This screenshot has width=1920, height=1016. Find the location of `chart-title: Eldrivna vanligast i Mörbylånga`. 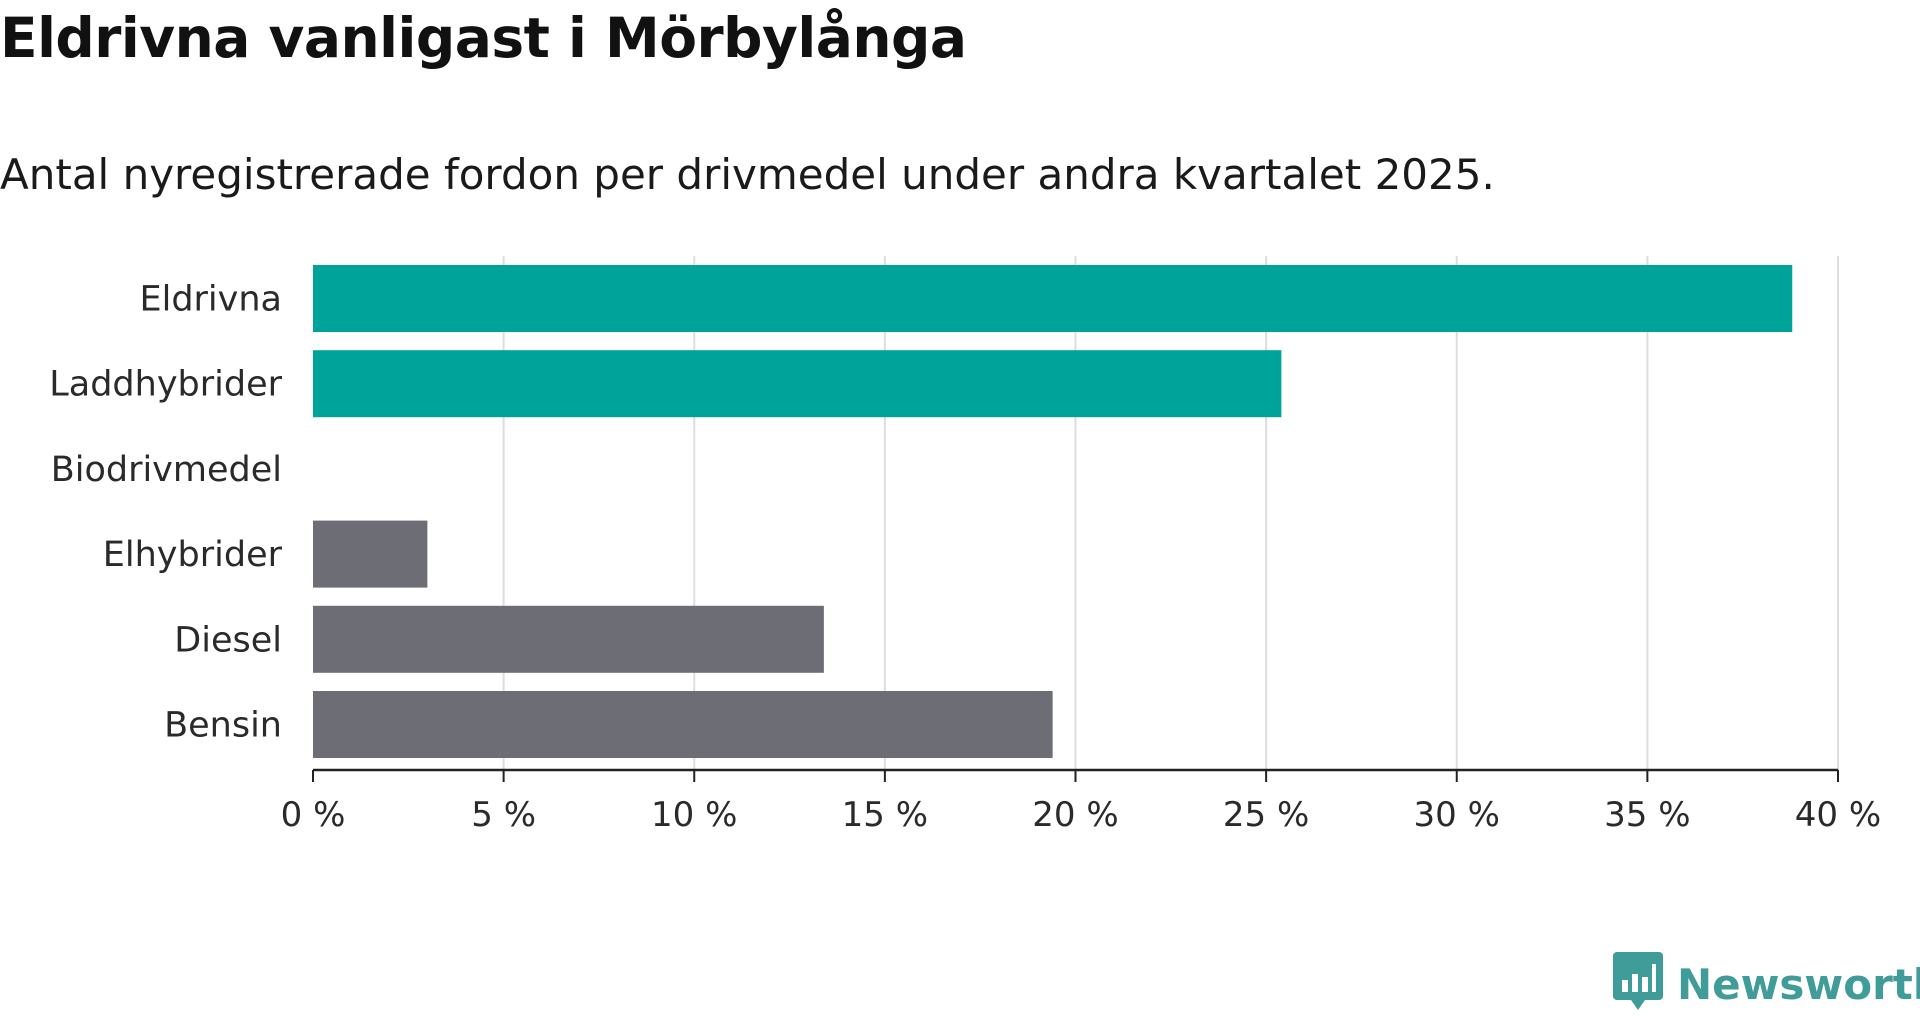

chart-title: Eldrivna vanligast i Mörbylånga is located at coordinates (483, 38).